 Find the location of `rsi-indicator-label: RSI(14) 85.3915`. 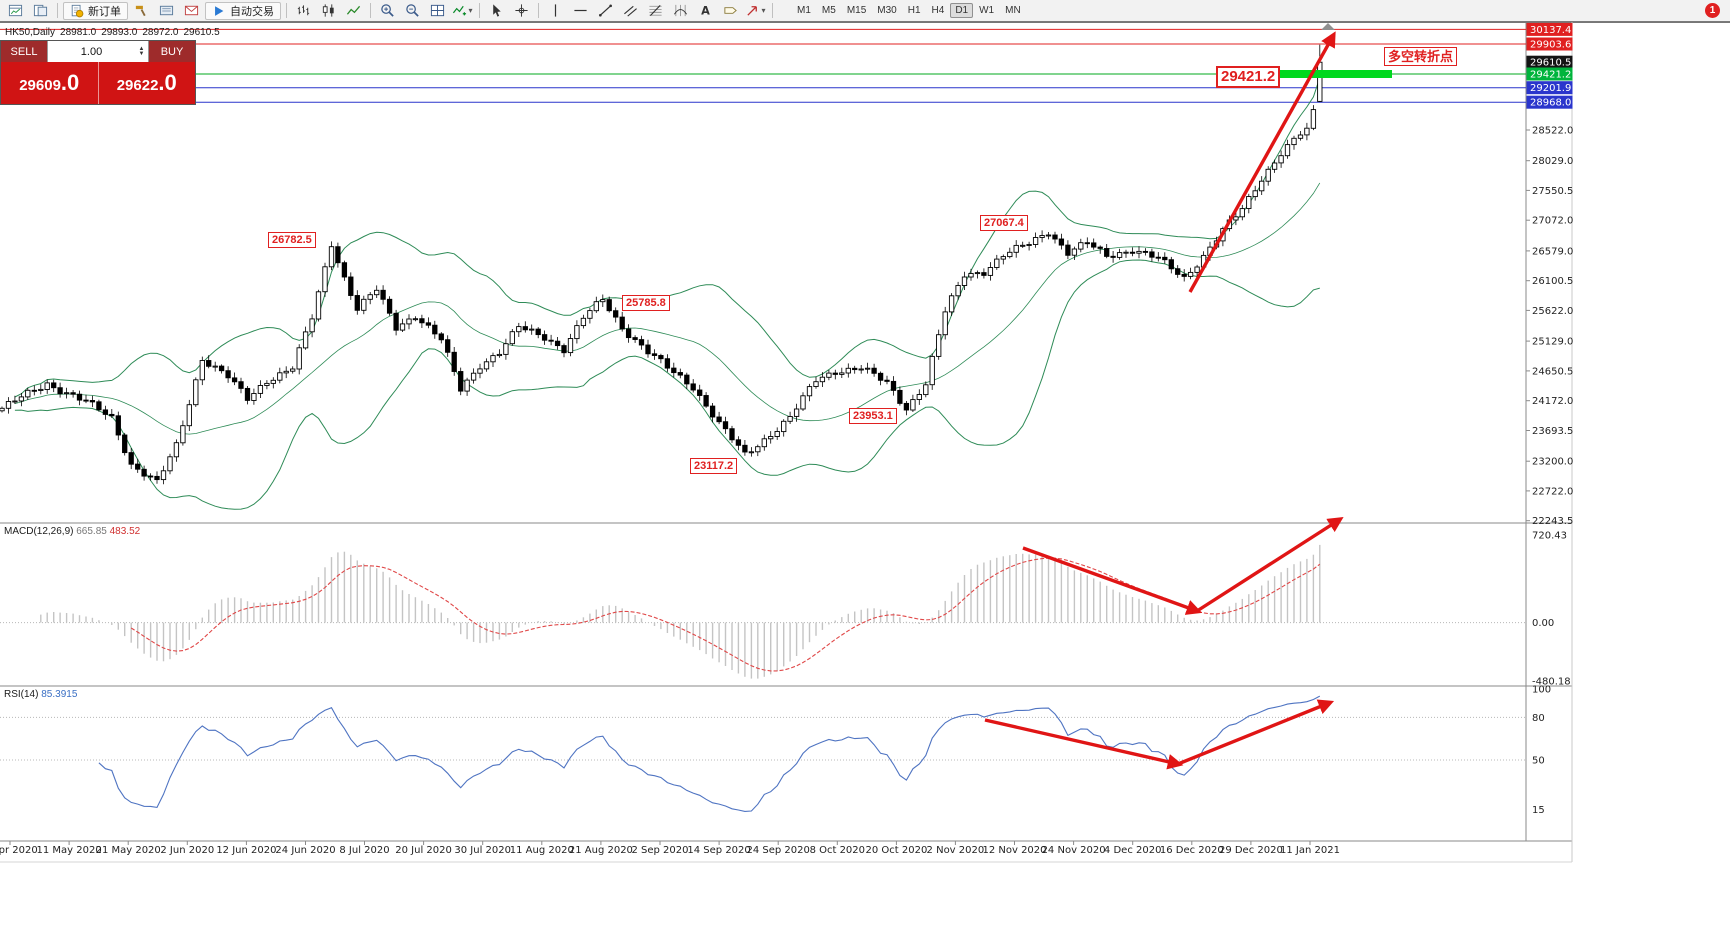

rsi-indicator-label: RSI(14) 85.3915 is located at coordinates (40, 694).